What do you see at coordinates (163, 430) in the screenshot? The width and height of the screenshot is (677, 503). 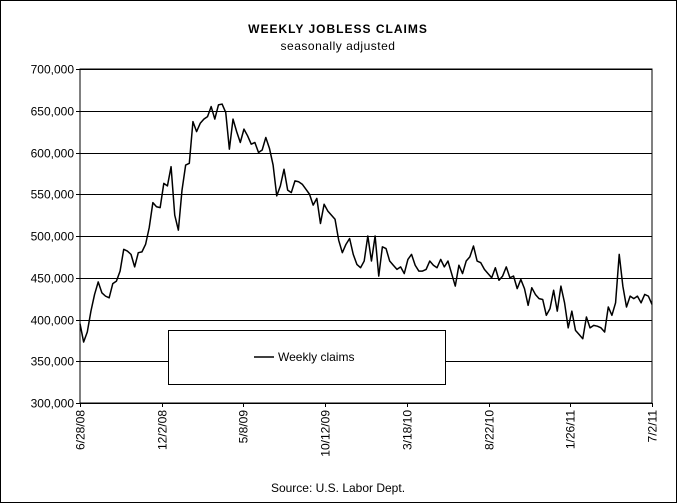 I see `x-tick-label: 12/2/08` at bounding box center [163, 430].